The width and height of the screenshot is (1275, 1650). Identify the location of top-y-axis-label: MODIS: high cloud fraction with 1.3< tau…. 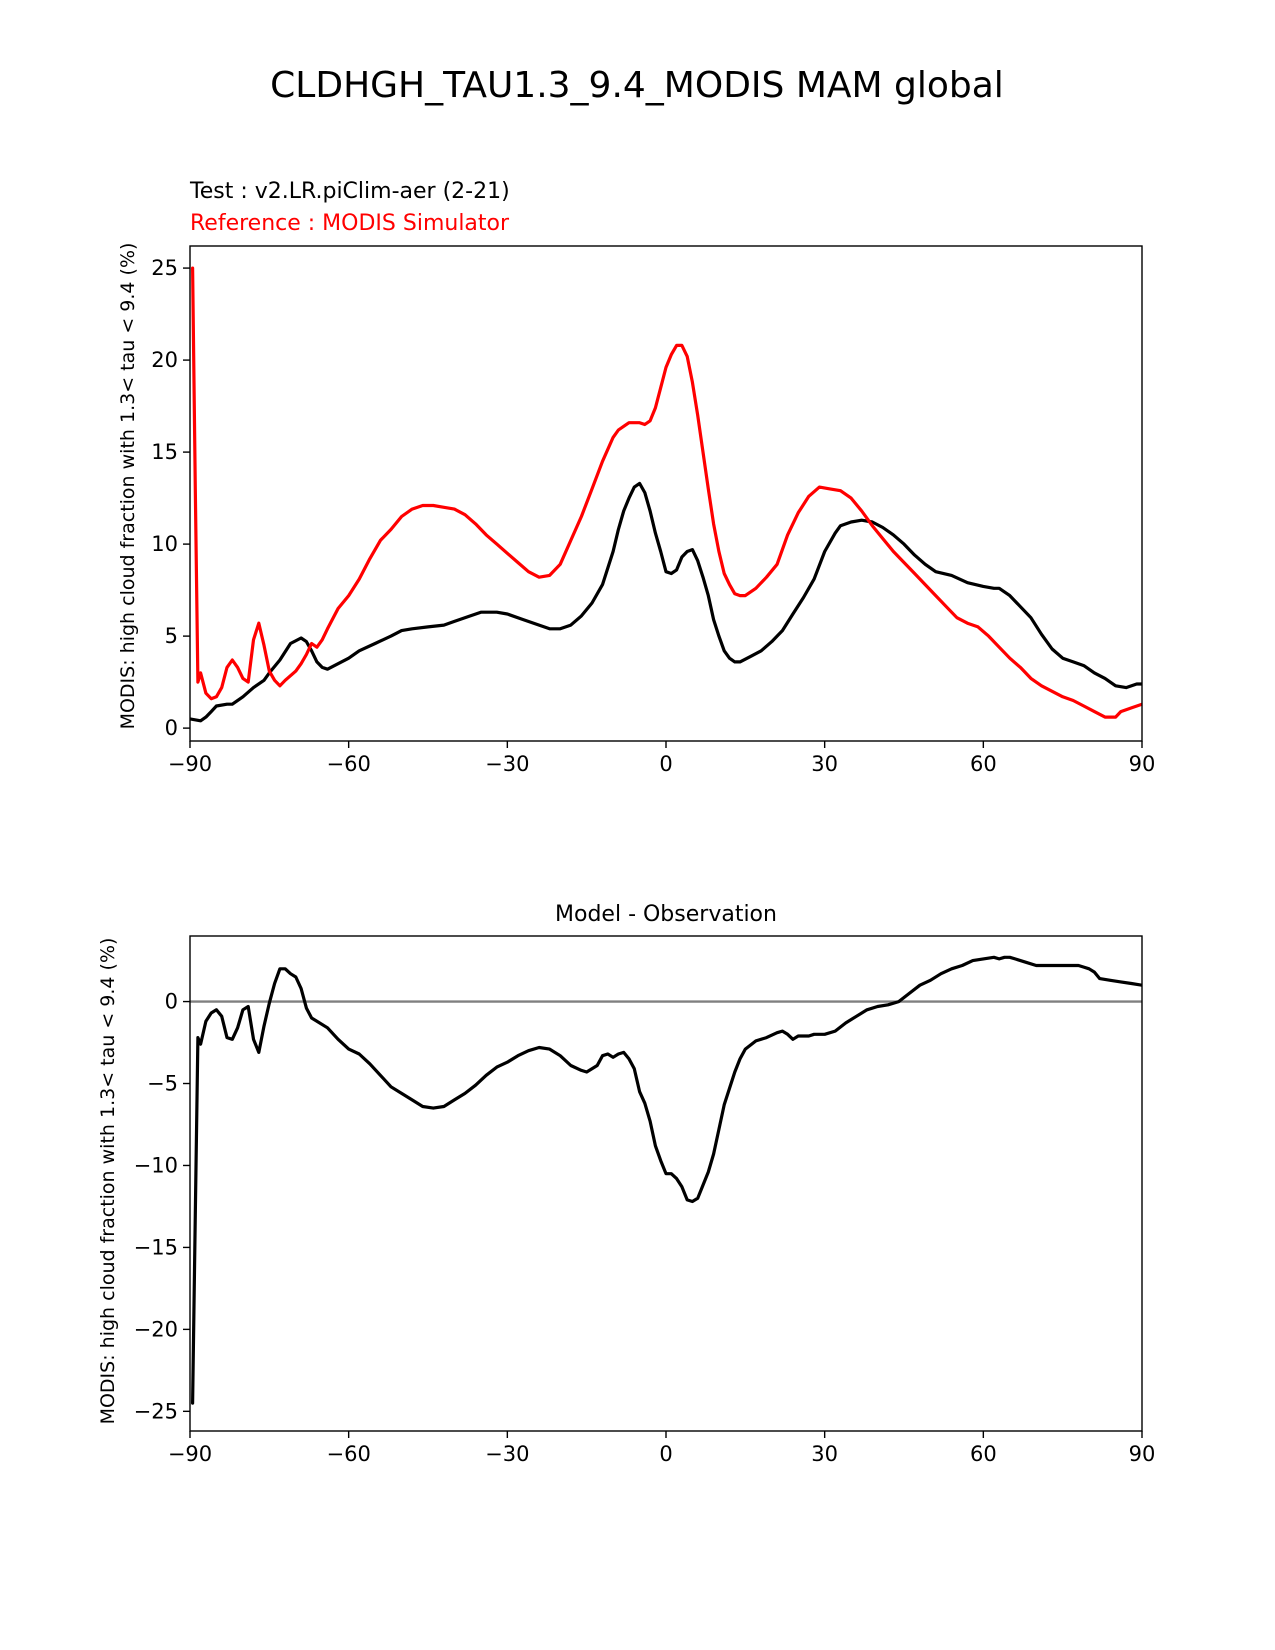
(128, 486).